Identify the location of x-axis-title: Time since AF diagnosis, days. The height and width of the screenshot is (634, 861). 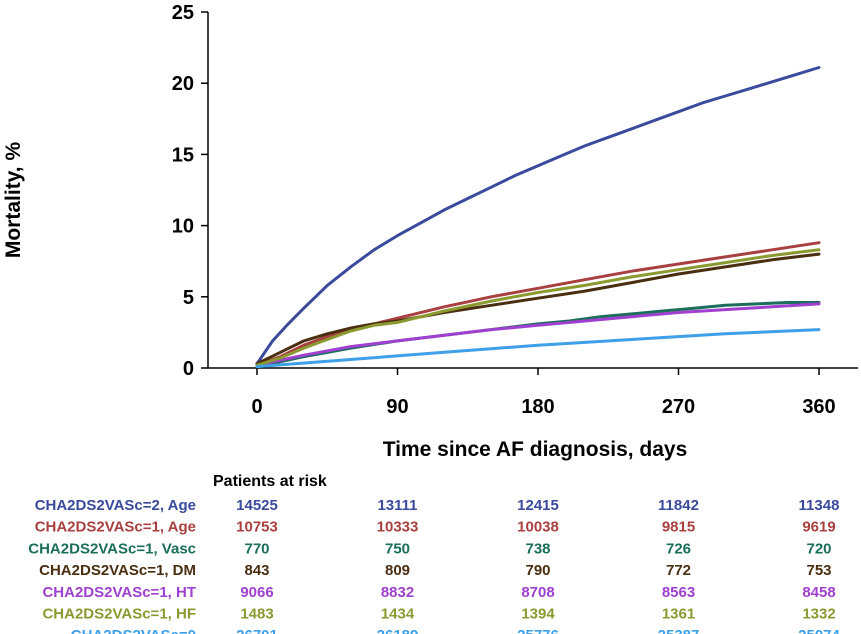
(535, 449).